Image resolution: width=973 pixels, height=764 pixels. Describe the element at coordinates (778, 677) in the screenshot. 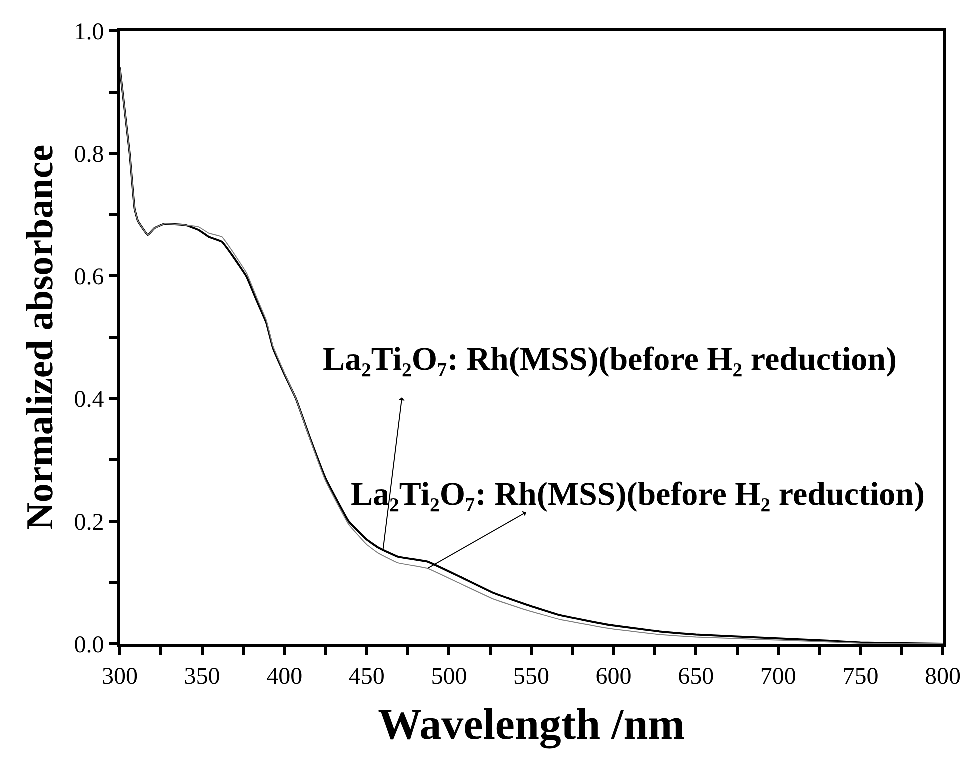

I see `x-tick-label: 700` at that location.